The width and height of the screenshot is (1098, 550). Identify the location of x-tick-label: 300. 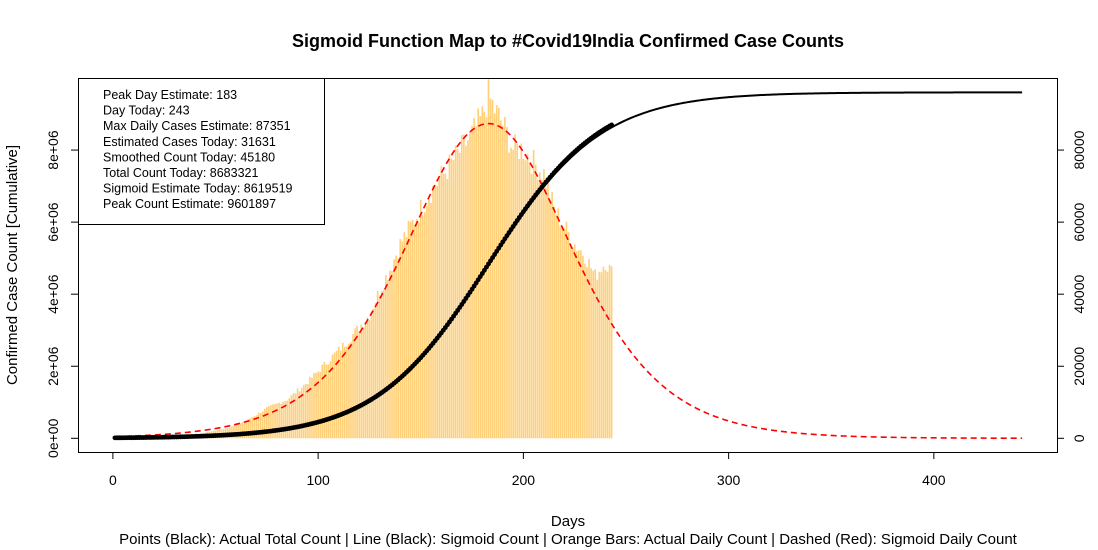
(729, 480).